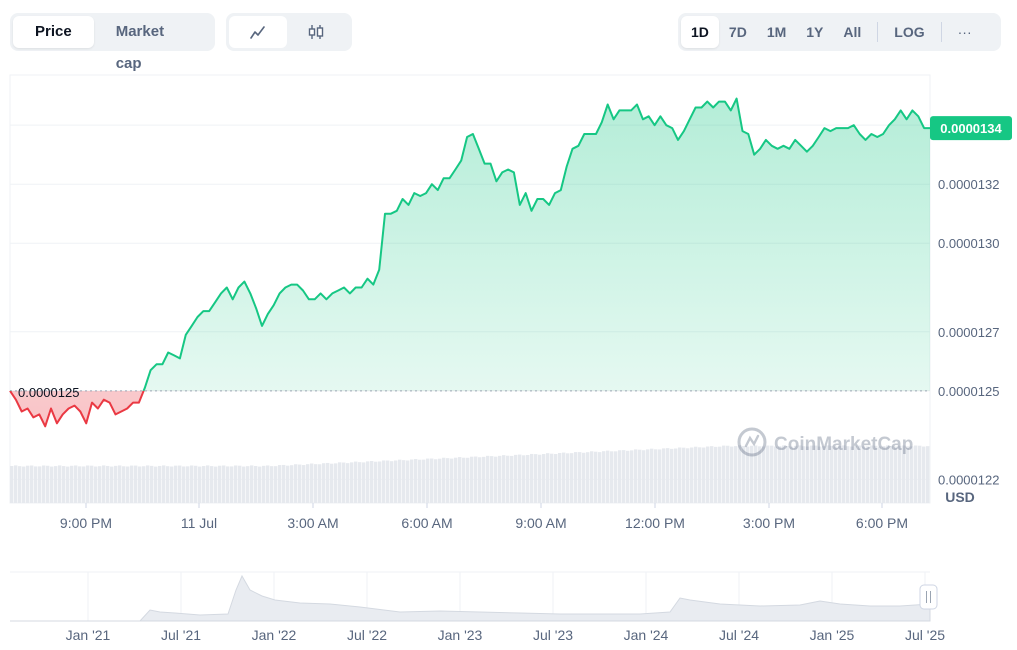 This screenshot has width=1017, height=650. Describe the element at coordinates (700, 32) in the screenshot. I see `range-1d: 1D` at that location.